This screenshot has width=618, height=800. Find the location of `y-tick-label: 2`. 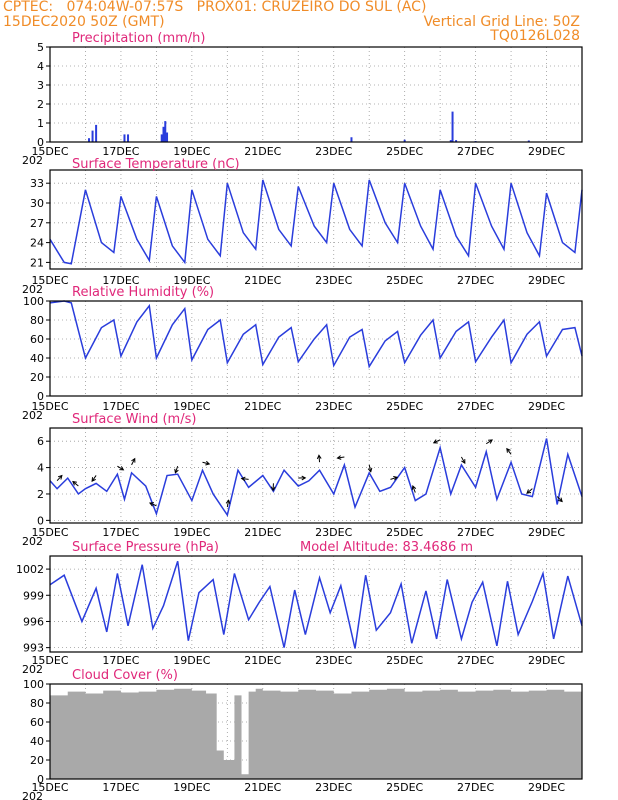

y-tick-label: 2 is located at coordinates (40, 494).